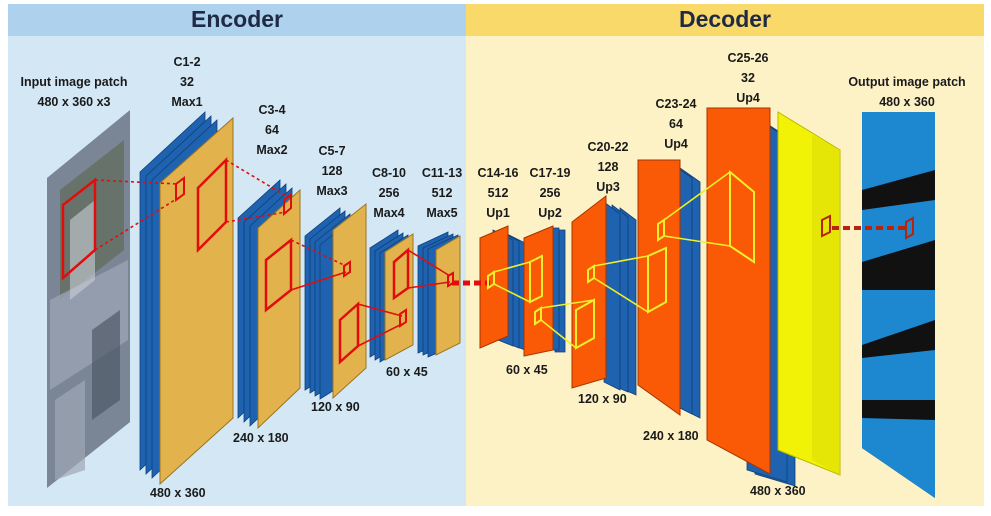  What do you see at coordinates (389, 213) in the screenshot?
I see `block-op: Max4` at bounding box center [389, 213].